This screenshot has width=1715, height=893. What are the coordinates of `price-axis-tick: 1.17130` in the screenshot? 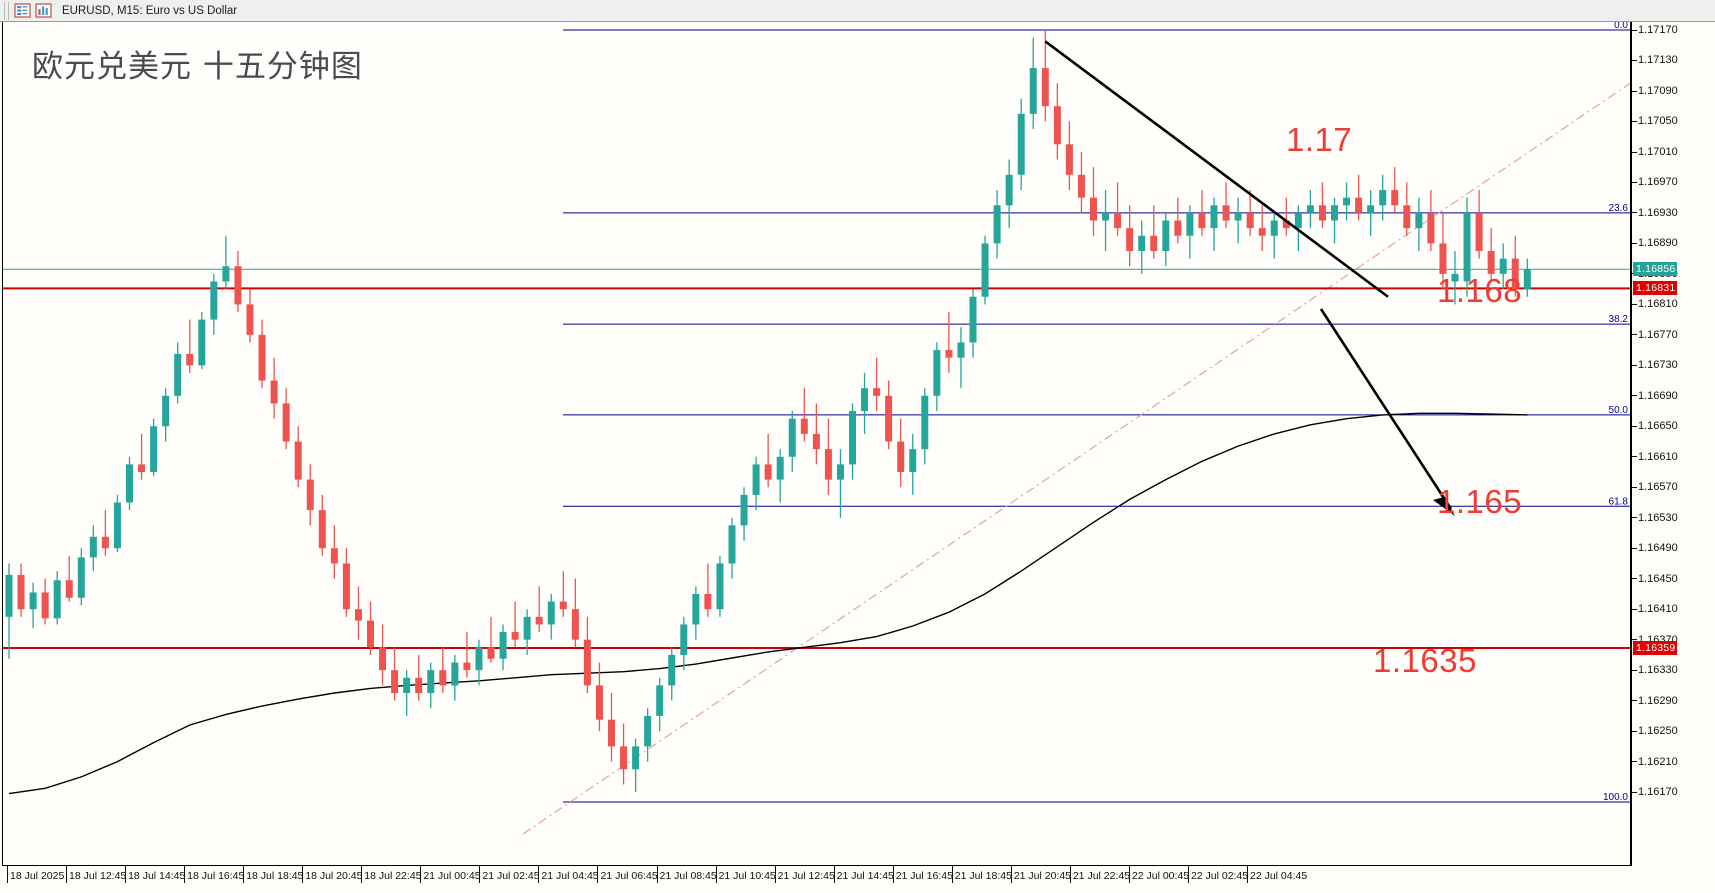 It's located at (1655, 60).